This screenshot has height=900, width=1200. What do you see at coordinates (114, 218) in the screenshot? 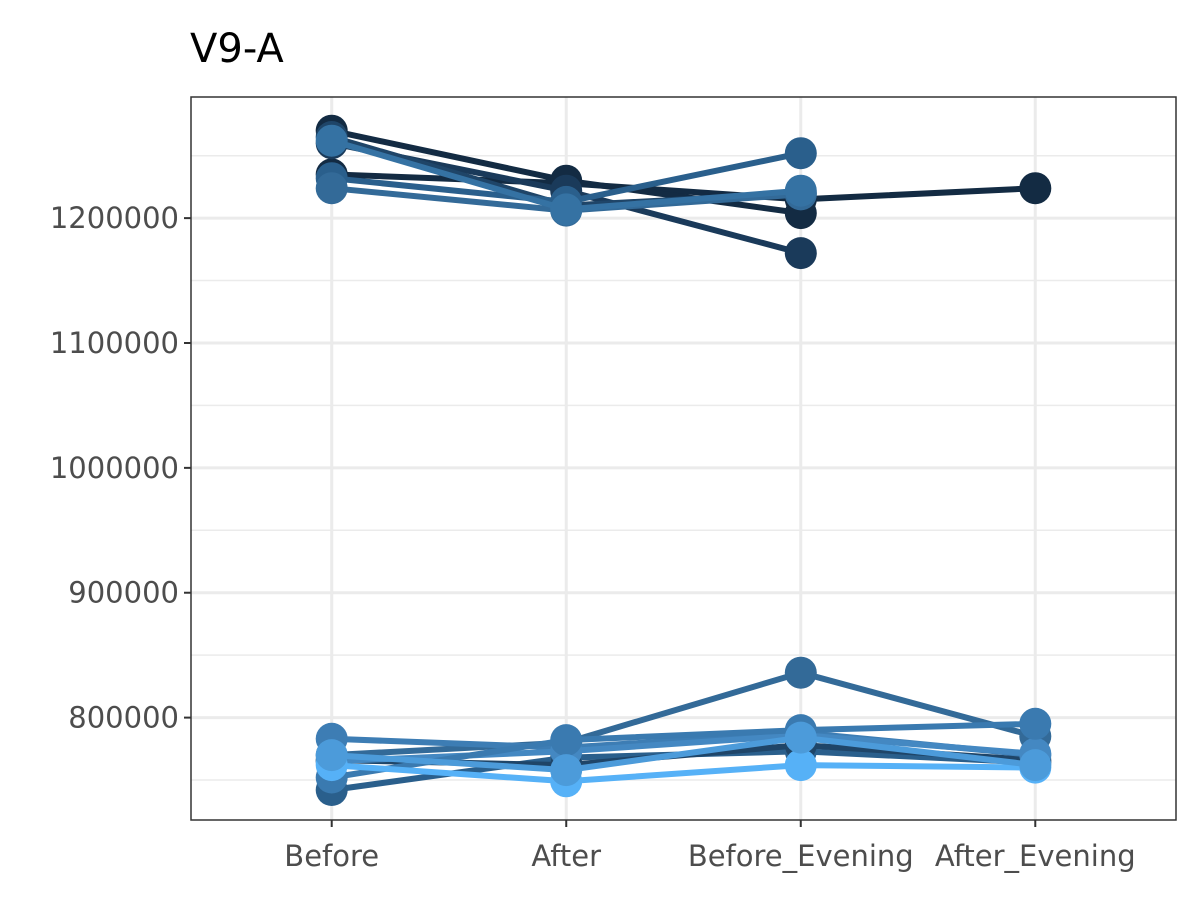
I see `y-tick-label: 1200000` at bounding box center [114, 218].